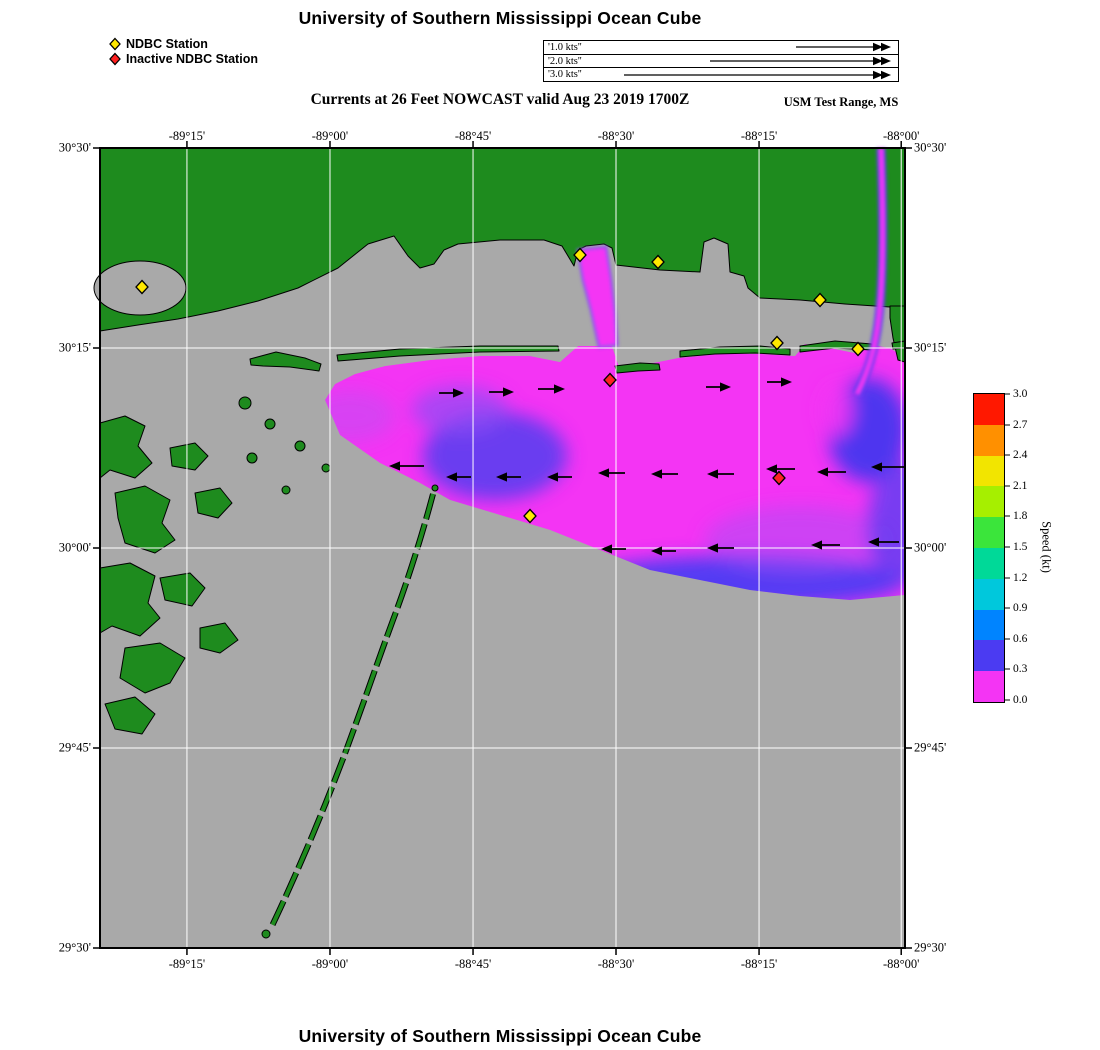 The image size is (1100, 1050). What do you see at coordinates (646, 466) in the screenshot?
I see `current-vectors` at bounding box center [646, 466].